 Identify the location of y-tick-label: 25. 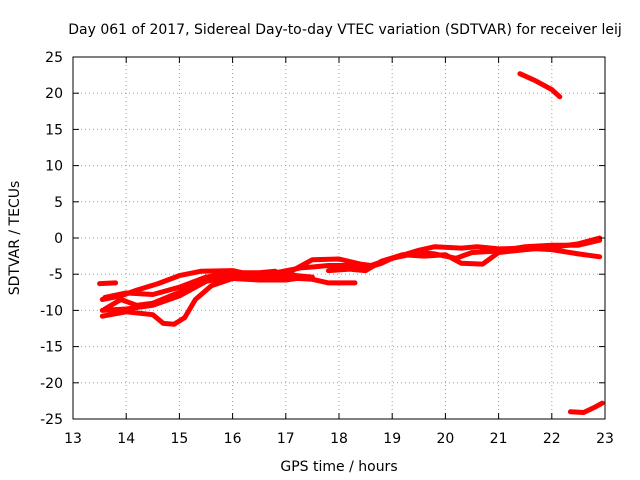
(54, 58).